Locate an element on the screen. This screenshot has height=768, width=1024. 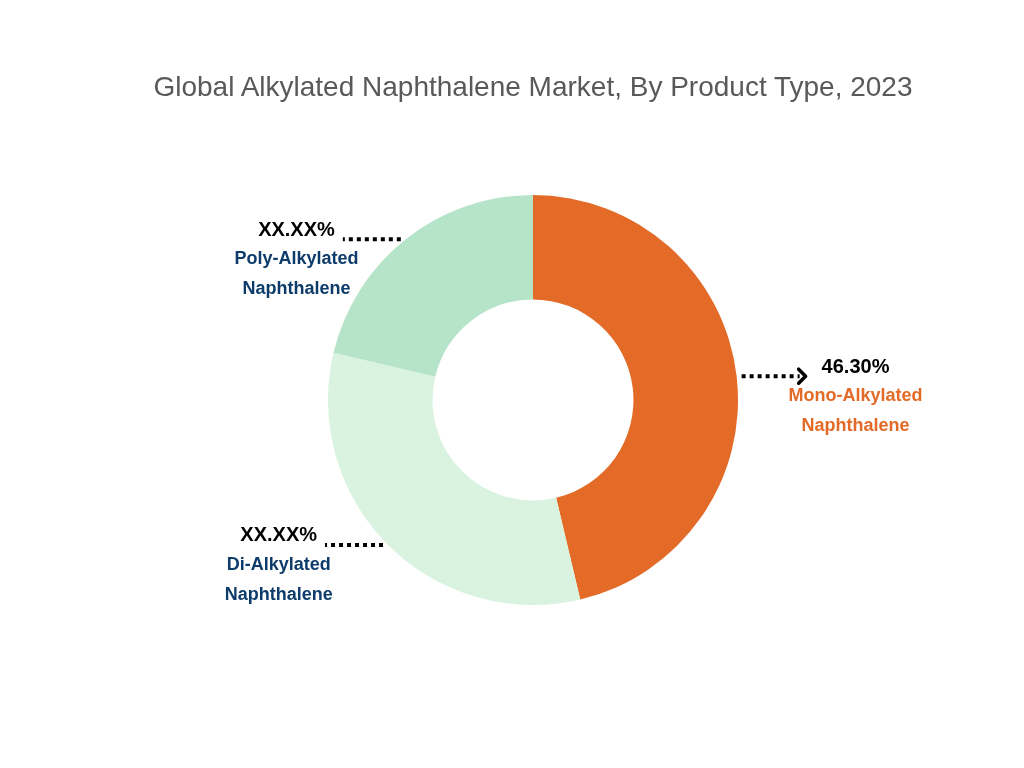
slice-label: Di-Alkylated Naphthalene is located at coordinates (278, 578).